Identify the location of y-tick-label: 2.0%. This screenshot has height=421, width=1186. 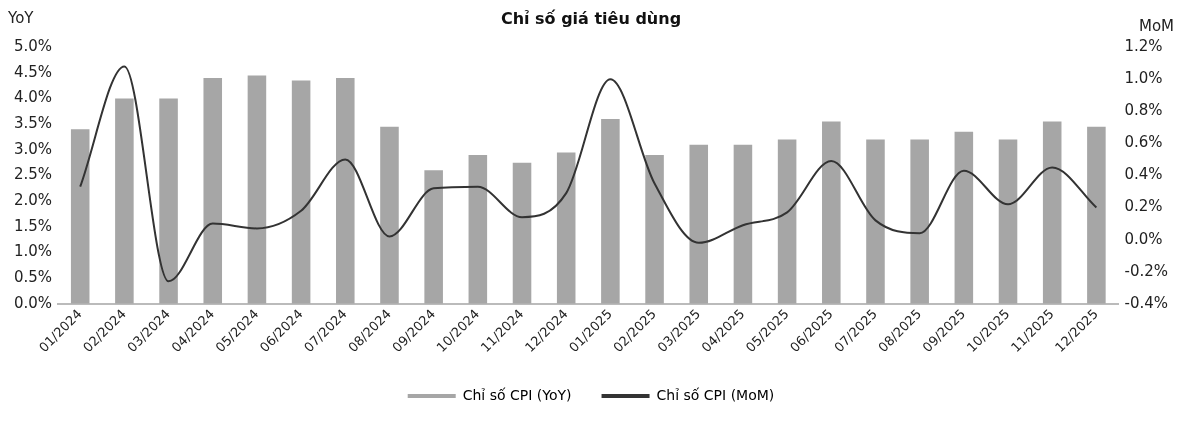
(33, 200).